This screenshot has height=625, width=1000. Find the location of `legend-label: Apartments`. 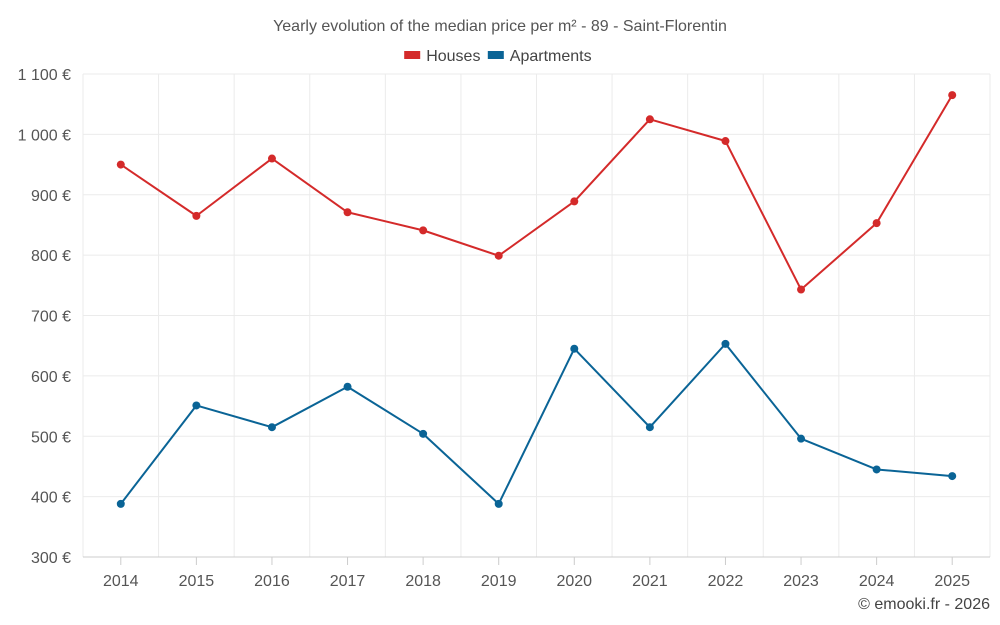

legend-label: Apartments is located at coordinates (551, 56).